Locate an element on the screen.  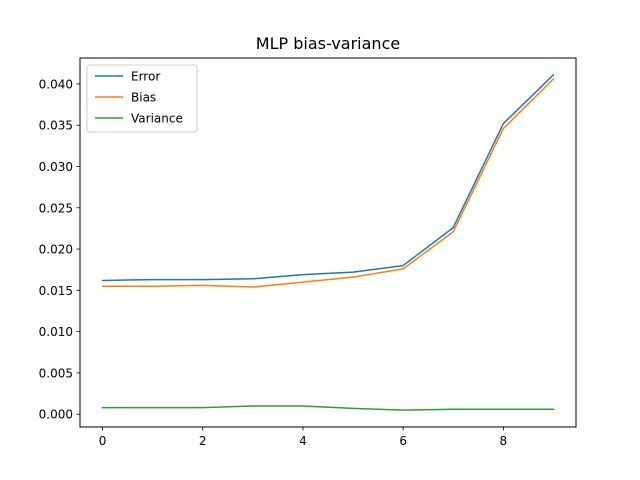
y-tick-label: 0.010 is located at coordinates (56, 332).